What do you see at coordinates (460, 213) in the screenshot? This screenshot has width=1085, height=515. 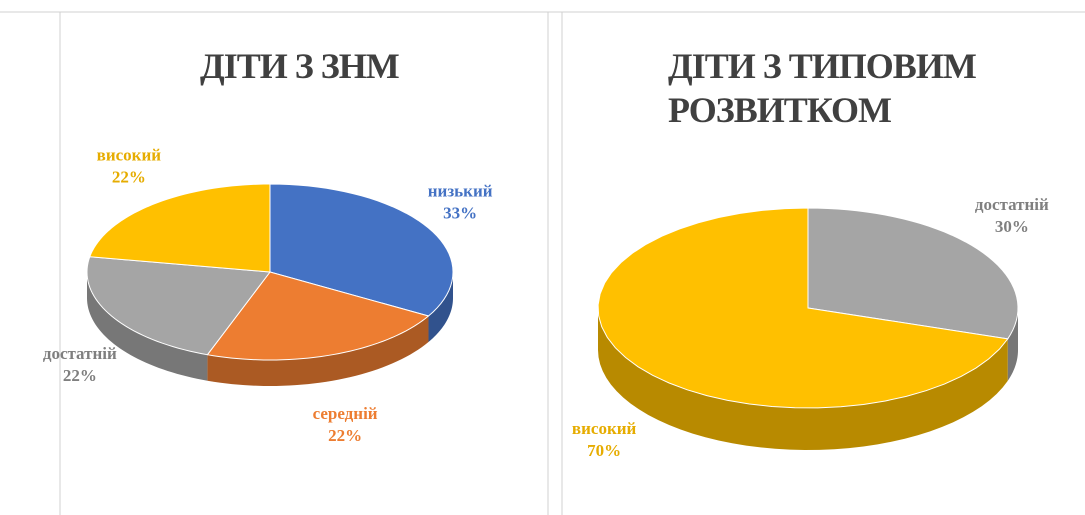 I see `data-label-value: 33%` at bounding box center [460, 213].